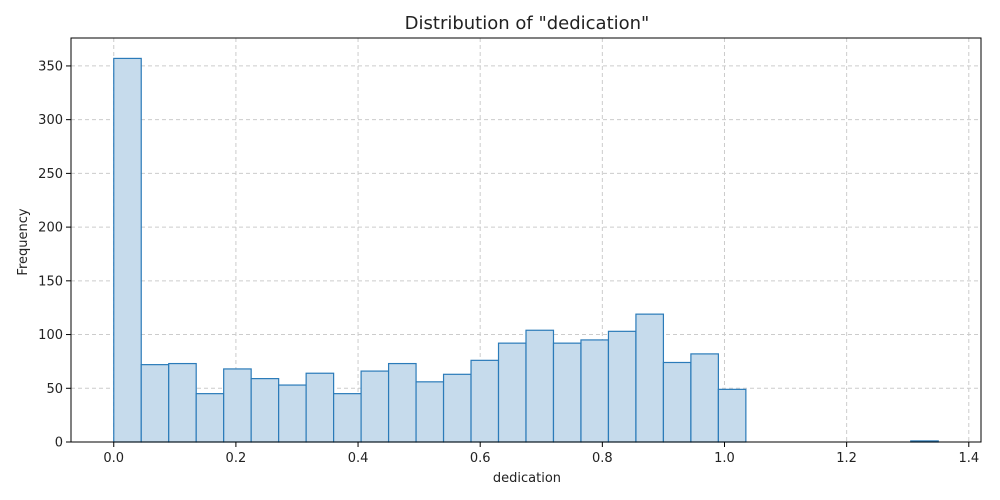 This screenshot has width=1000, height=500. What do you see at coordinates (236, 458) in the screenshot?
I see `x-tick-label: 0.2` at bounding box center [236, 458].